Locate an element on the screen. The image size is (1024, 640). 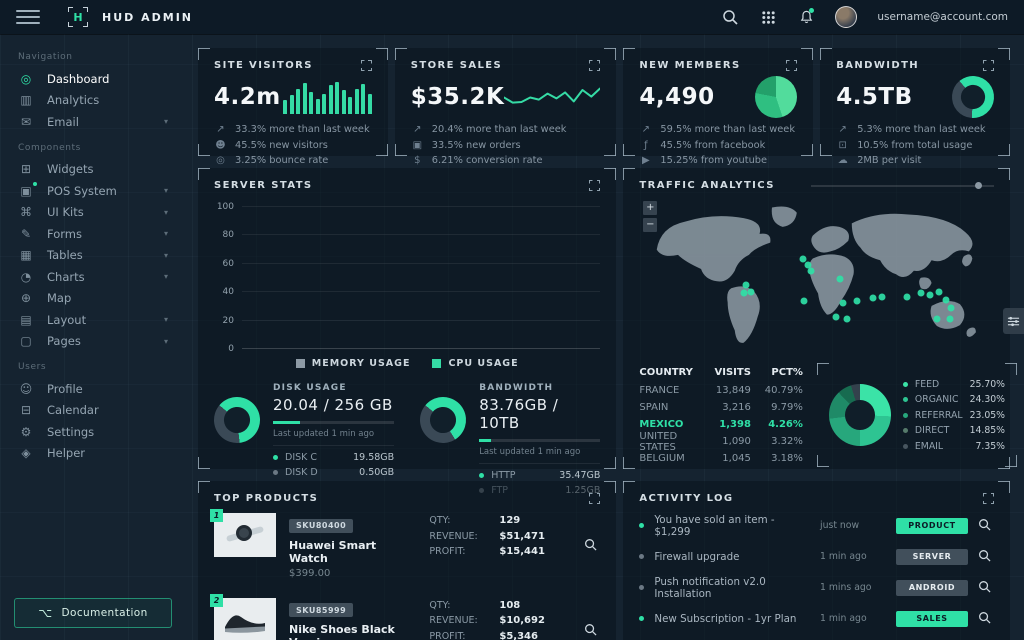
activity-text: New Subscription - 1yr Plan is located at coordinates (725, 618).